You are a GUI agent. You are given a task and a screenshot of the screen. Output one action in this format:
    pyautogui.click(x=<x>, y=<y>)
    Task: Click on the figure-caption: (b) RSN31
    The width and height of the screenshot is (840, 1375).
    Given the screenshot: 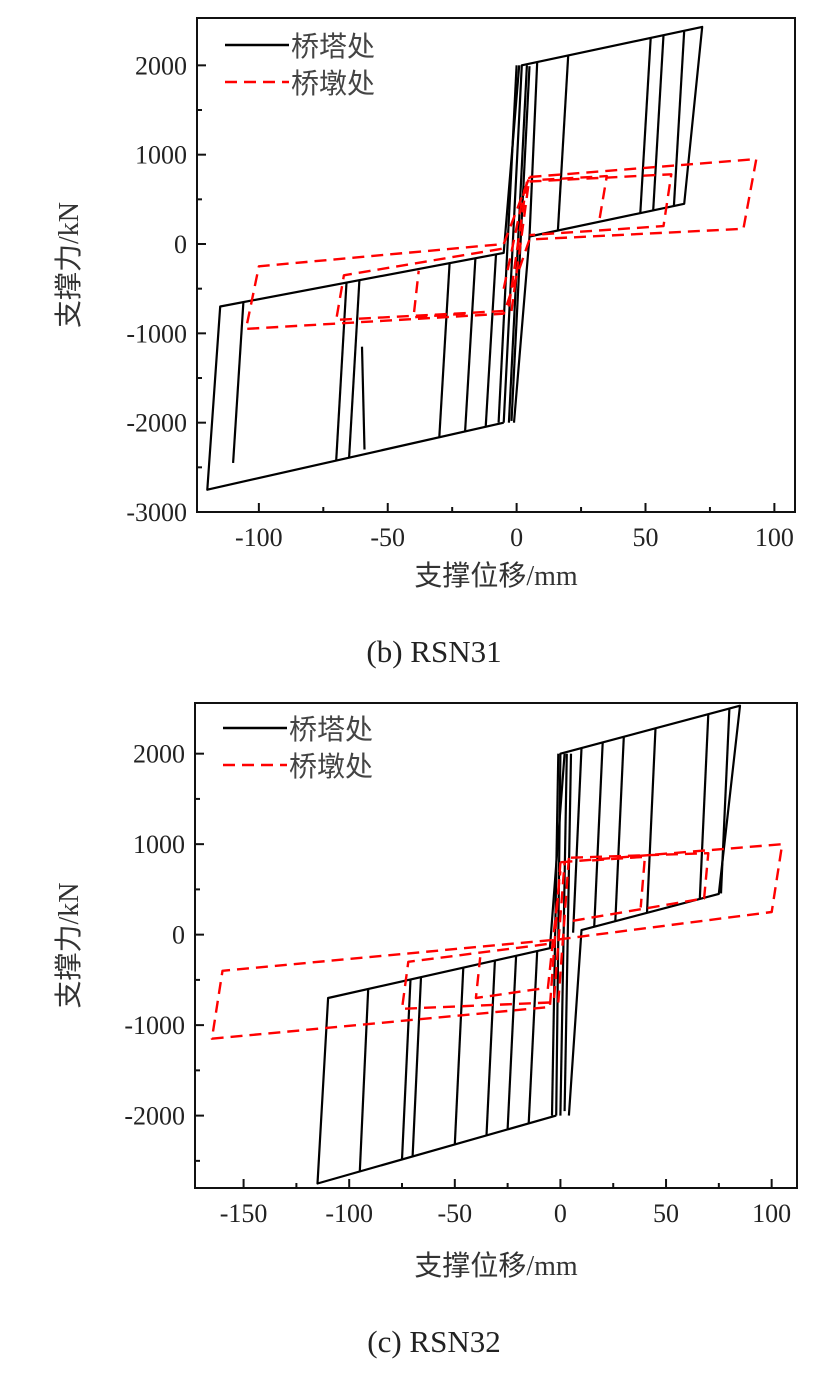 What is the action you would take?
    pyautogui.click(x=433, y=651)
    